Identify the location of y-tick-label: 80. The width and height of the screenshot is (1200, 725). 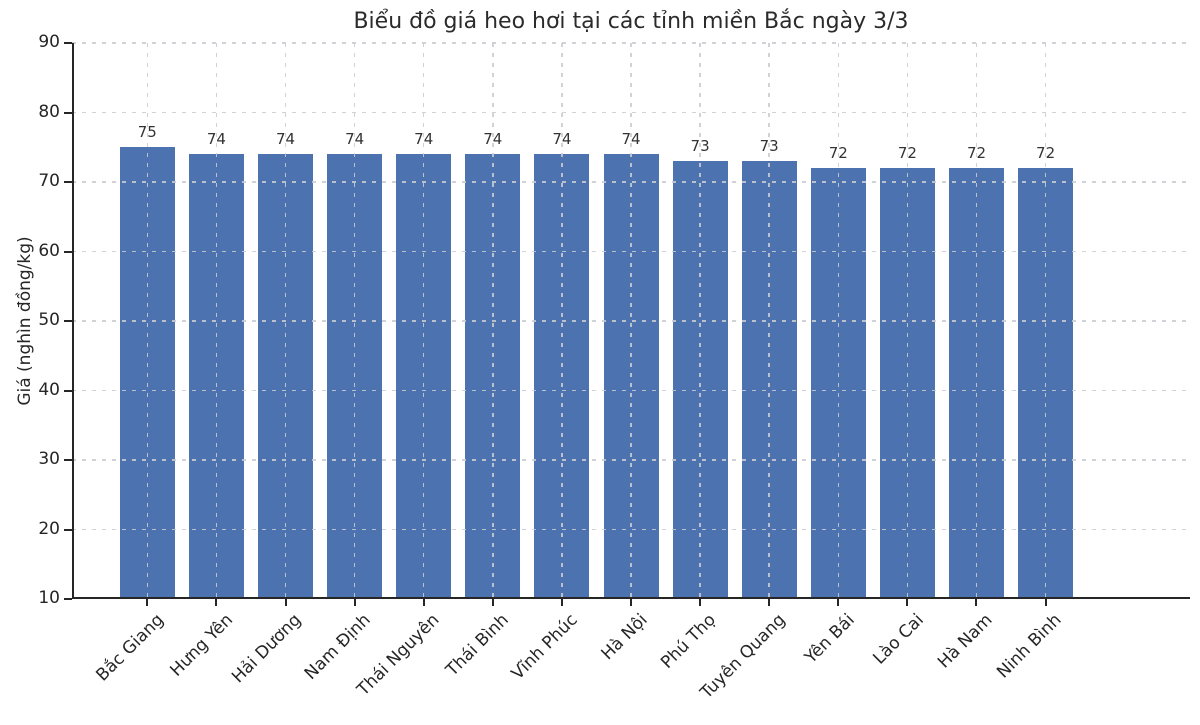
(49, 111).